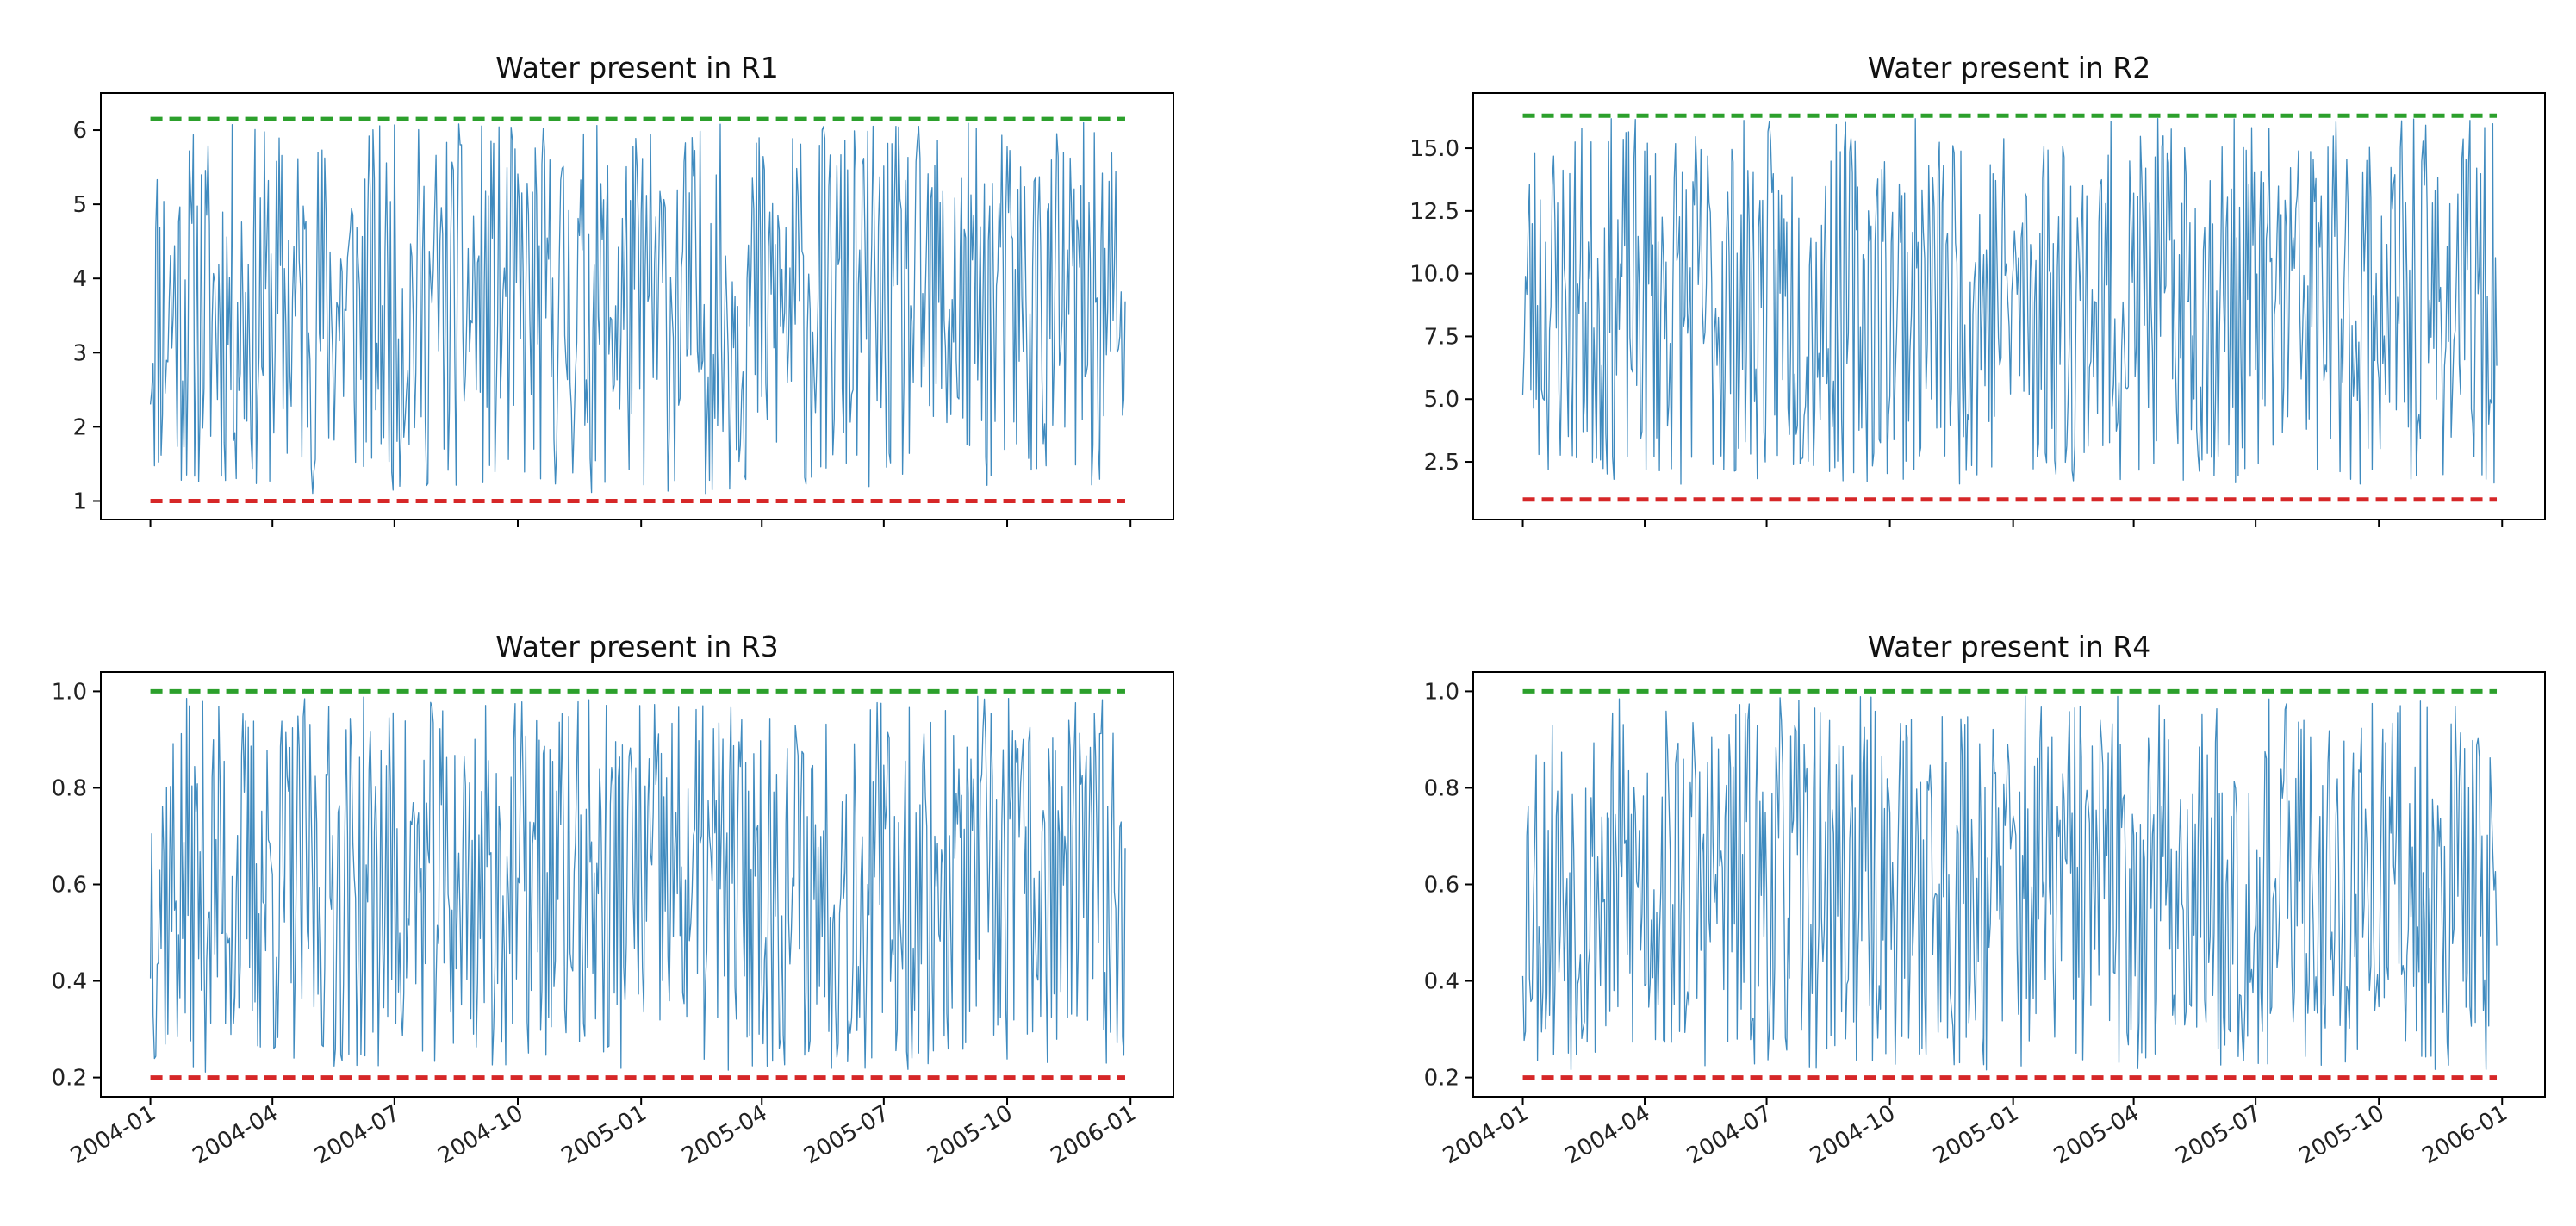 The height and width of the screenshot is (1226, 2576). What do you see at coordinates (637, 646) in the screenshot?
I see `chart-title: Water present in R3` at bounding box center [637, 646].